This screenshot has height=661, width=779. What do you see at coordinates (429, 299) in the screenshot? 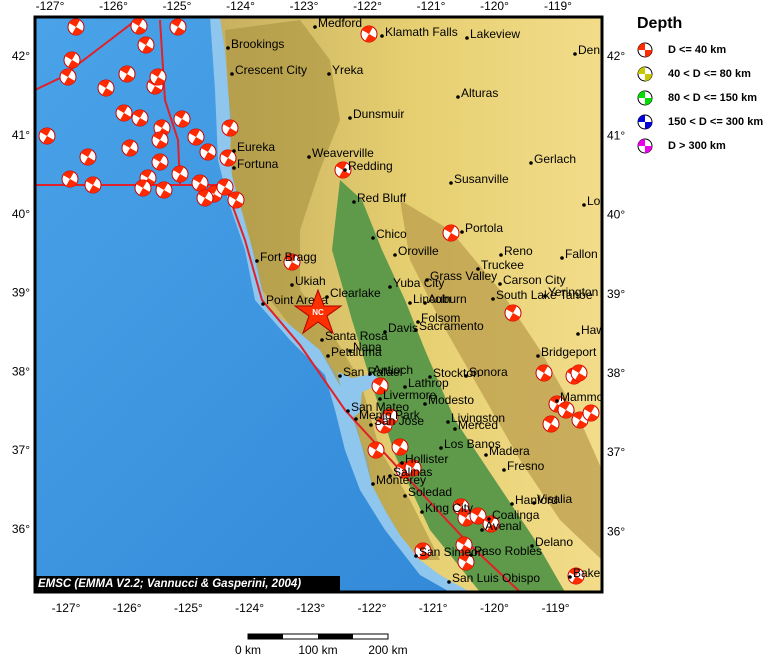
I see `city: Lincoln` at bounding box center [429, 299].